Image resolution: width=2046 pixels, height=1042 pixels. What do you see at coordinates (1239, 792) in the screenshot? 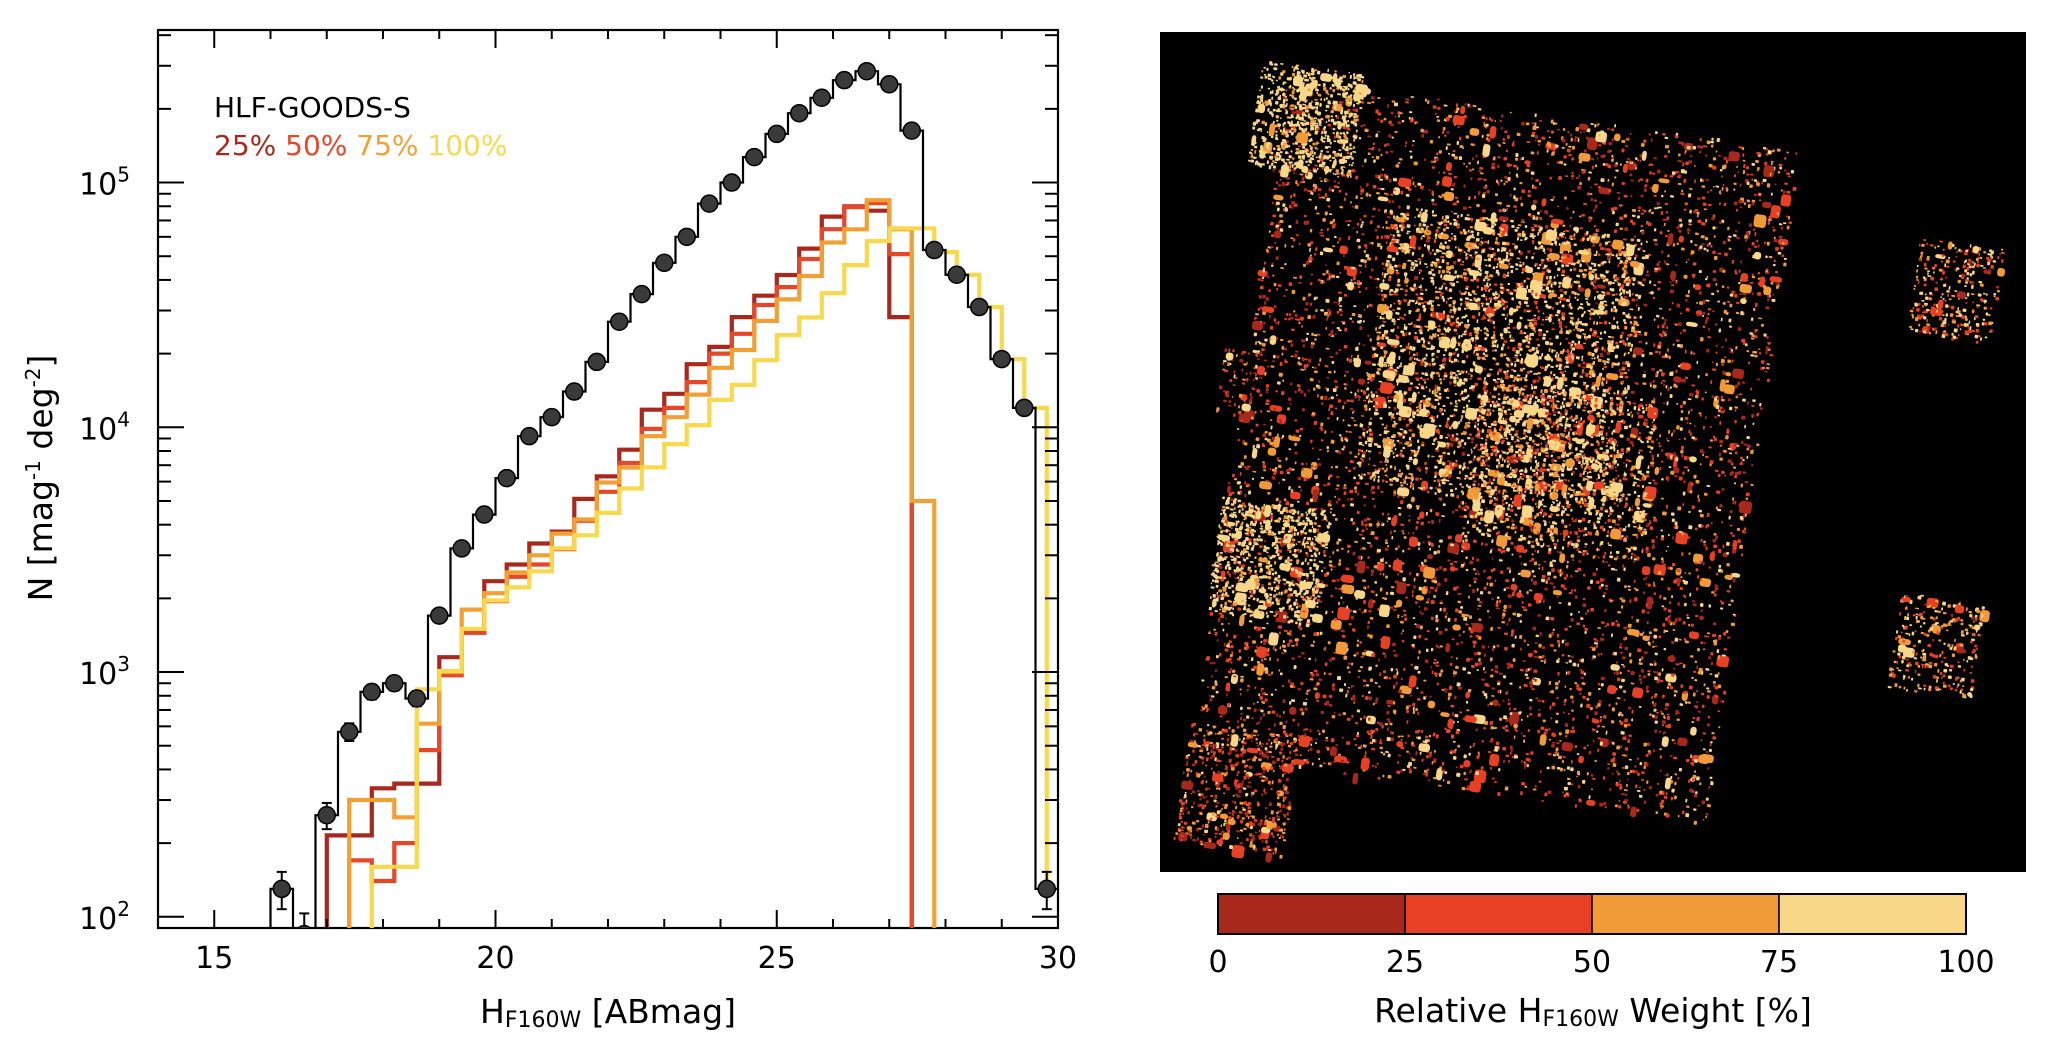
I see `parallel-field-bottom-left` at bounding box center [1239, 792].